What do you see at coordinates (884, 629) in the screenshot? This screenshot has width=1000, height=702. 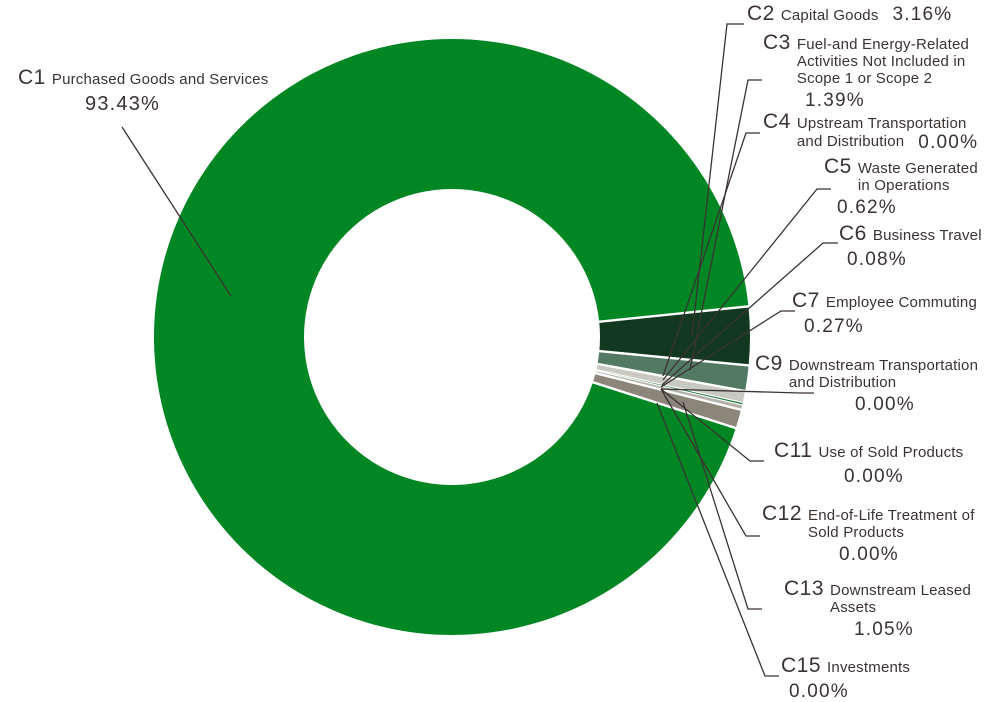 I see `category-percent: 1.05%` at bounding box center [884, 629].